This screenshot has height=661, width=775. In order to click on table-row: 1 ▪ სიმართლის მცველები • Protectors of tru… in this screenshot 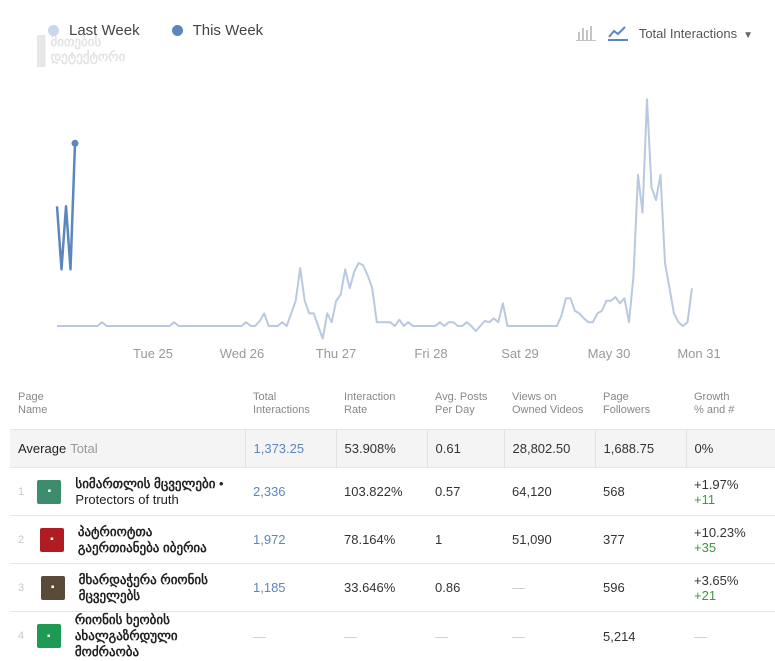, I will do `click(392, 491)`.